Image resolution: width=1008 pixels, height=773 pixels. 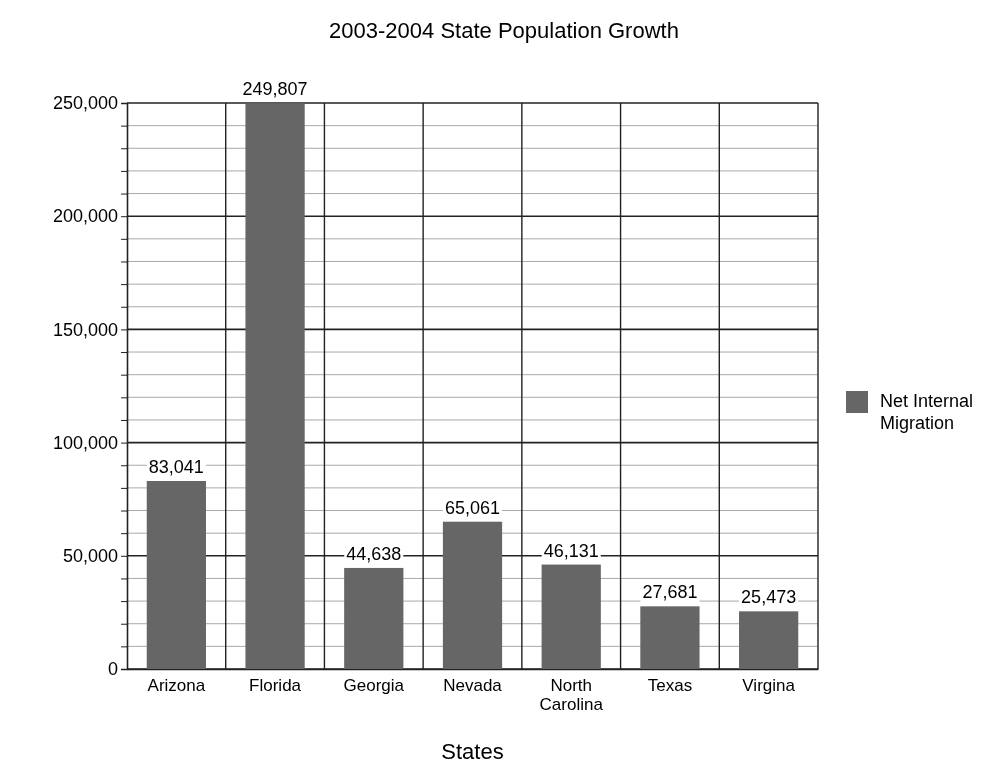 I want to click on x-tick-label: Texas, so click(x=670, y=685).